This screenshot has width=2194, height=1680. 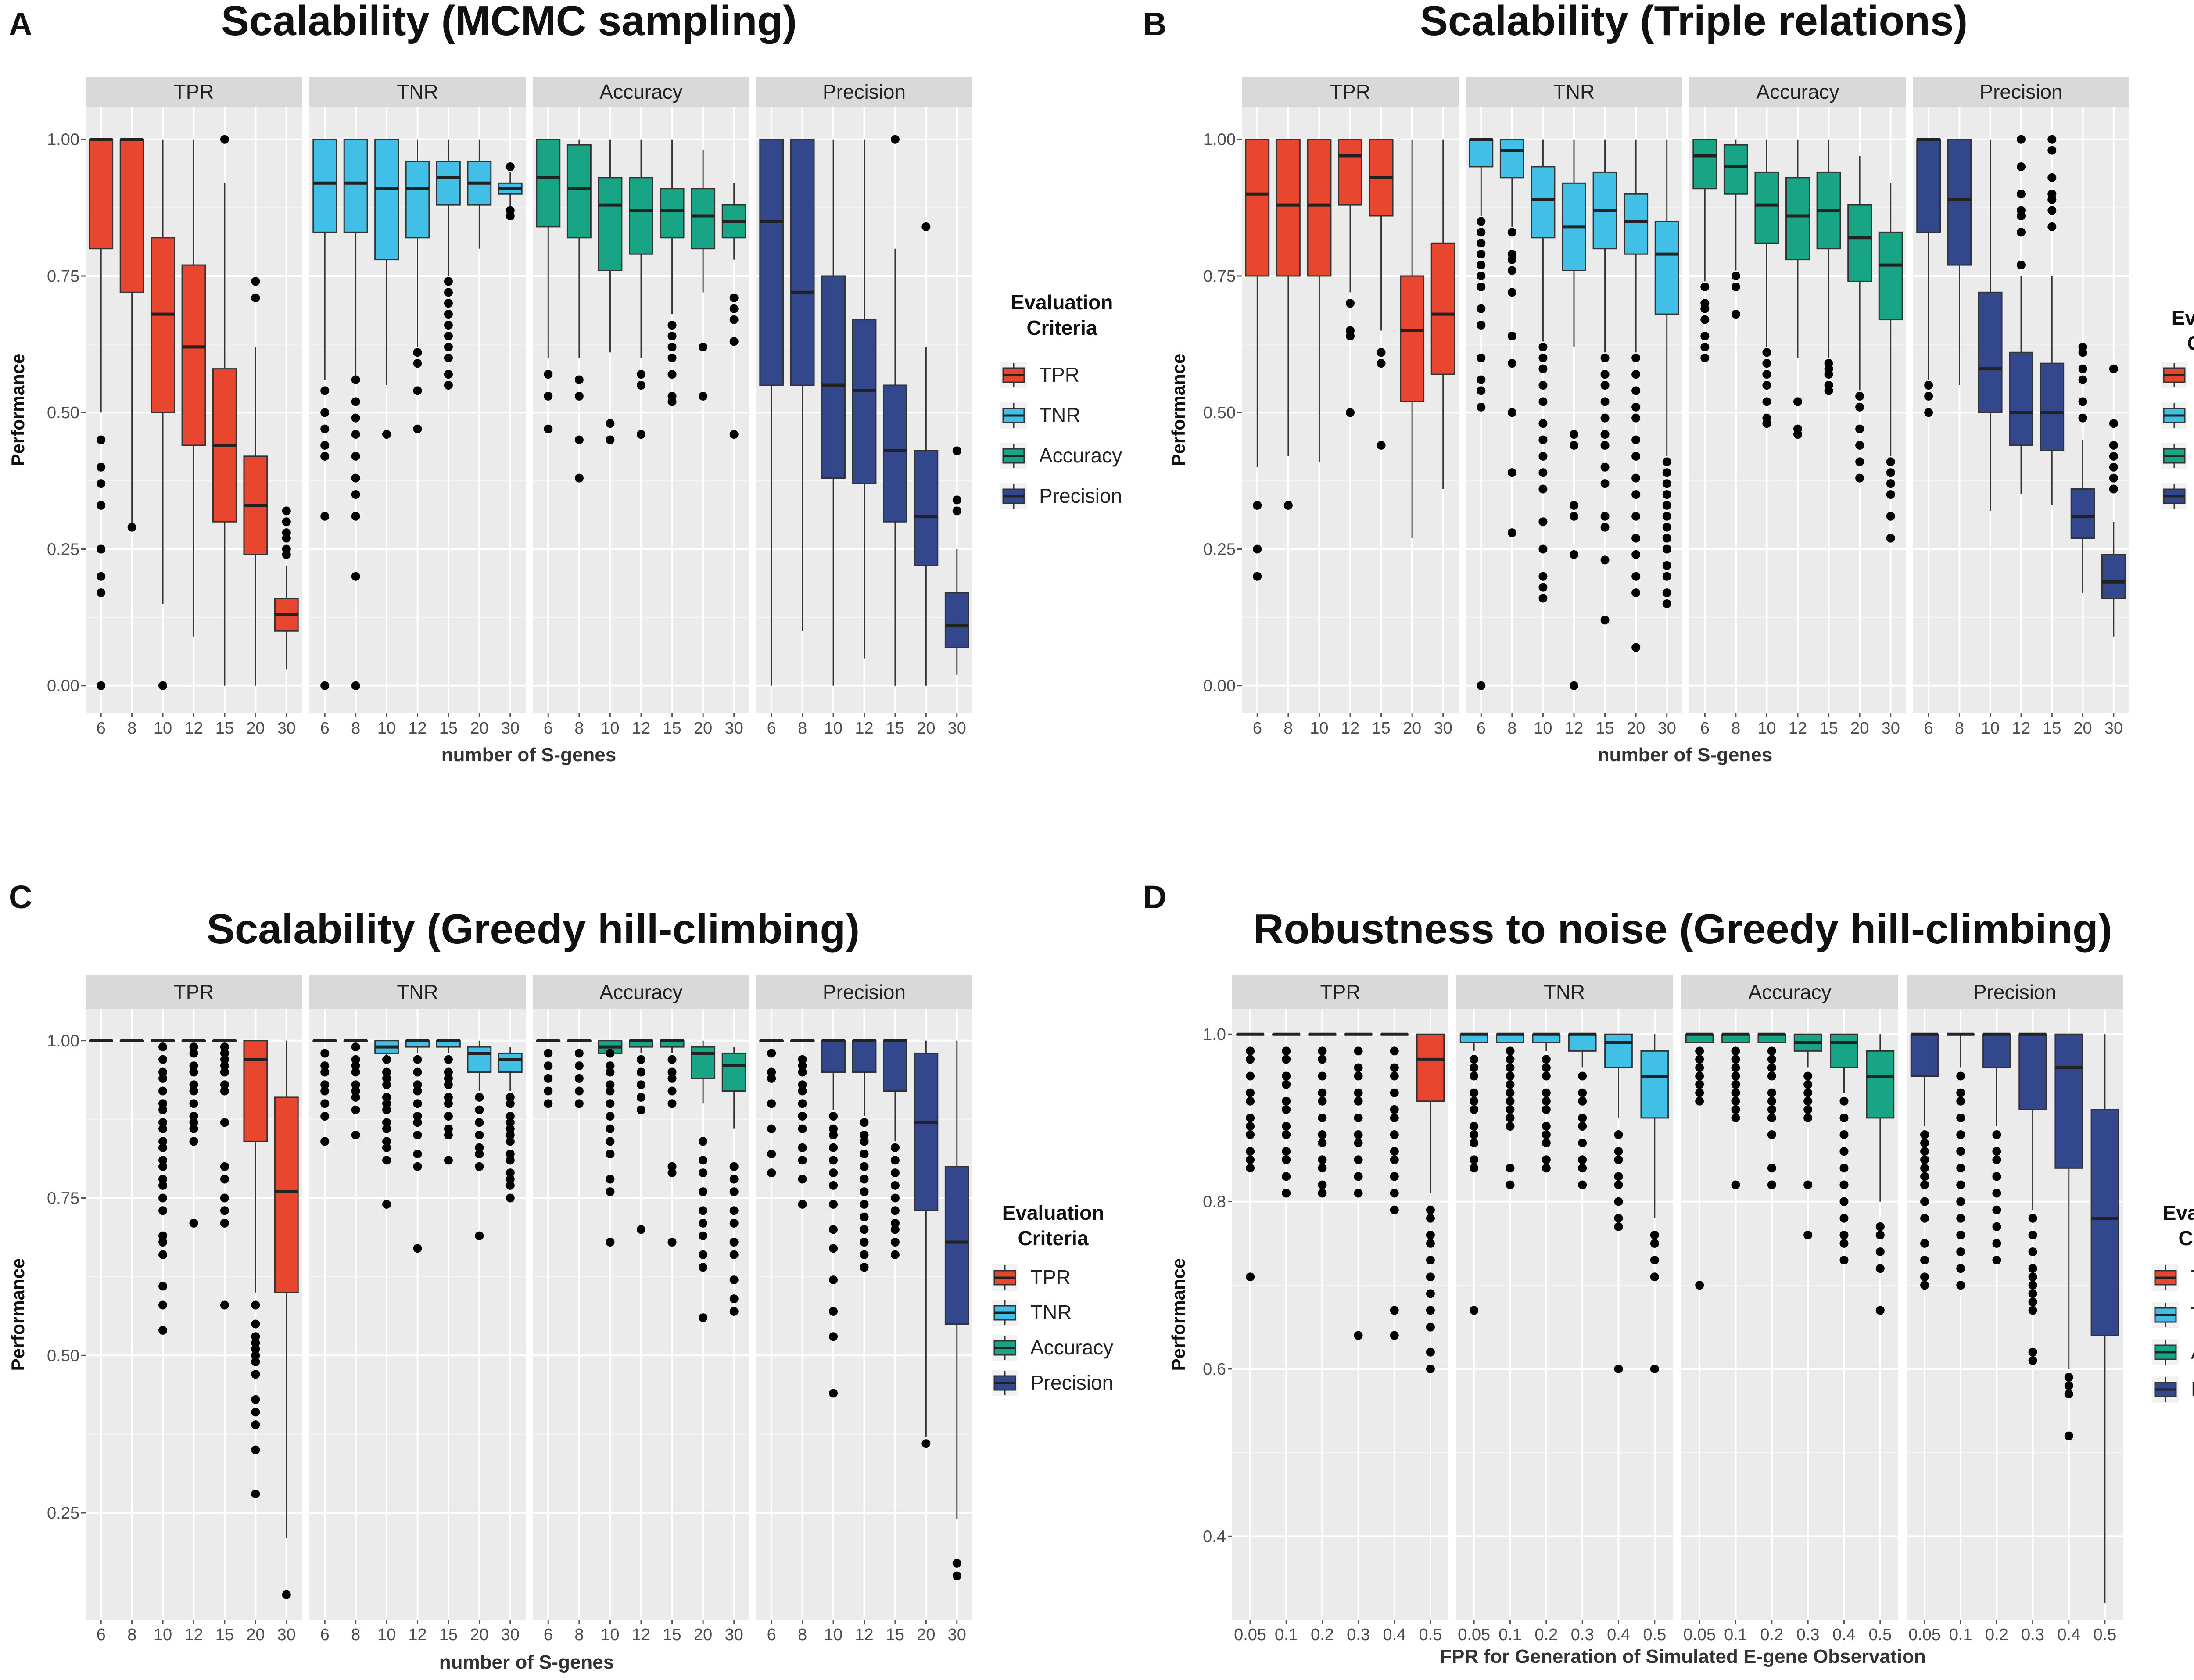 I want to click on x-tick-label: 0.2, so click(x=1996, y=1635).